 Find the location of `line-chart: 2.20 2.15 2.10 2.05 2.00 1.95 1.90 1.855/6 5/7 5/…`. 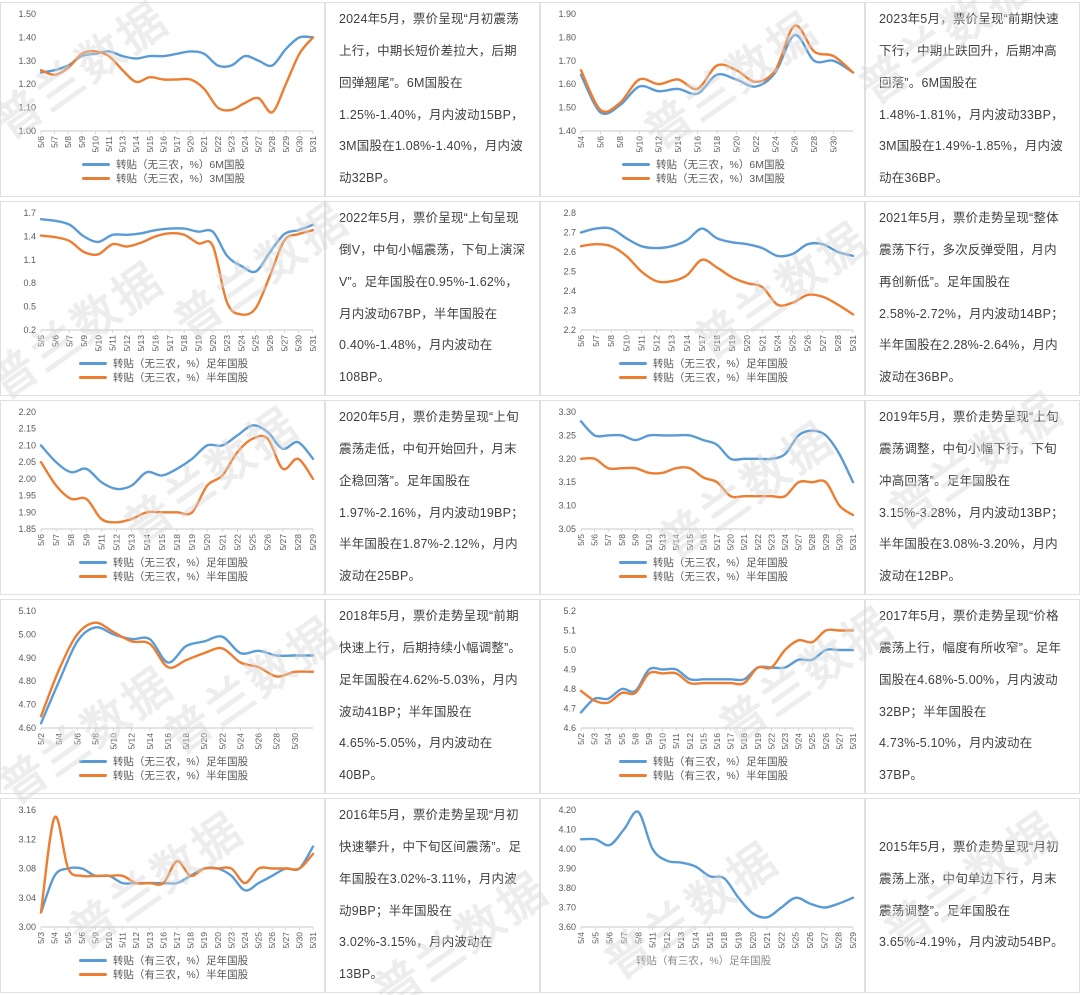

line-chart: 2.20 2.15 2.10 2.05 2.00 1.95 1.90 1.855/6 5/7 5/… is located at coordinates (168, 479).